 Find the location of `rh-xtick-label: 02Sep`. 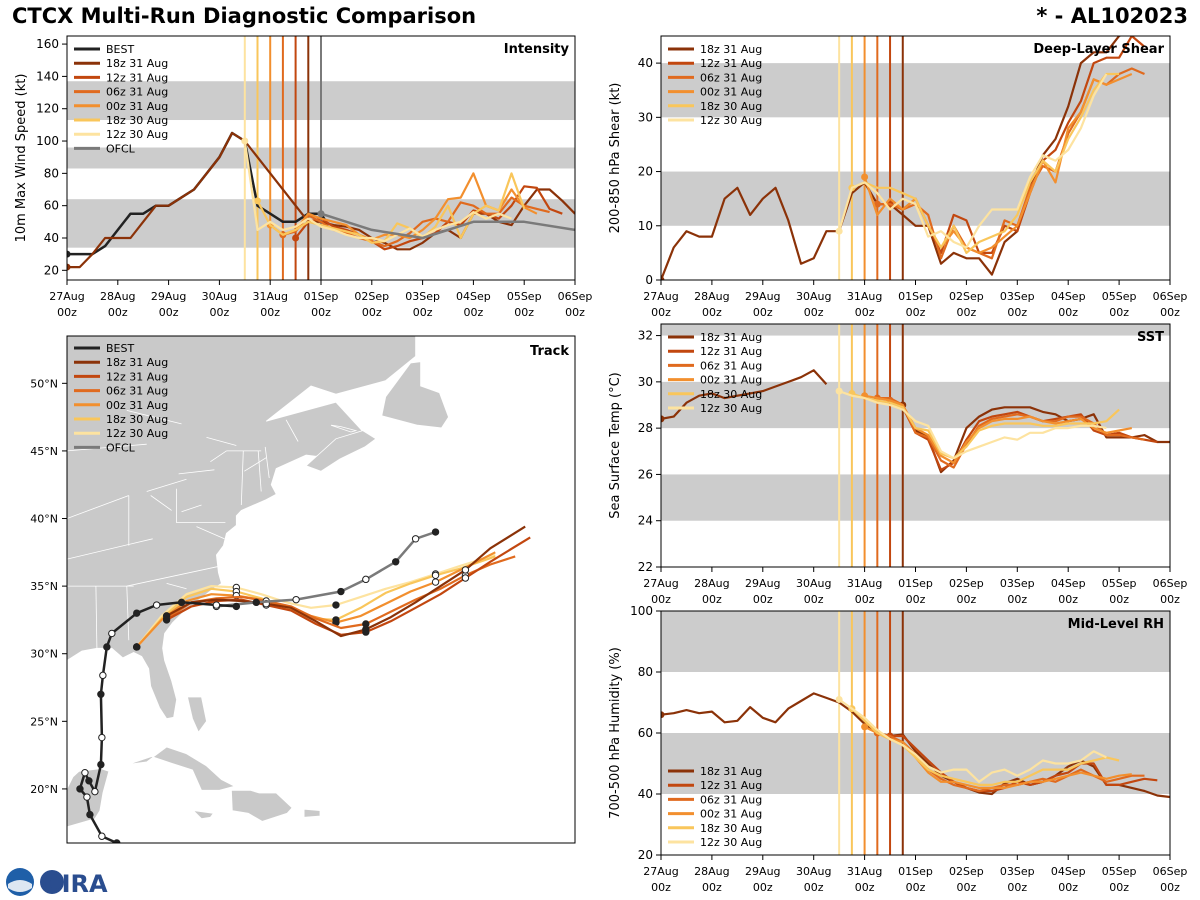

rh-xtick-label: 02Sep is located at coordinates (966, 871).